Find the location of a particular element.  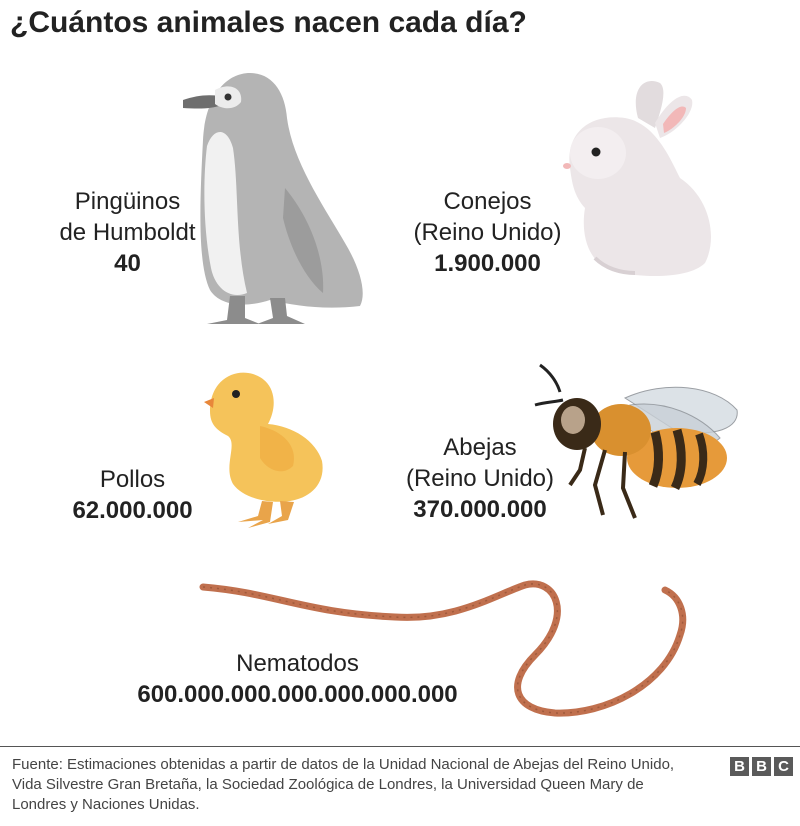

bbc-logo-letter-b1: B is located at coordinates (739, 766).